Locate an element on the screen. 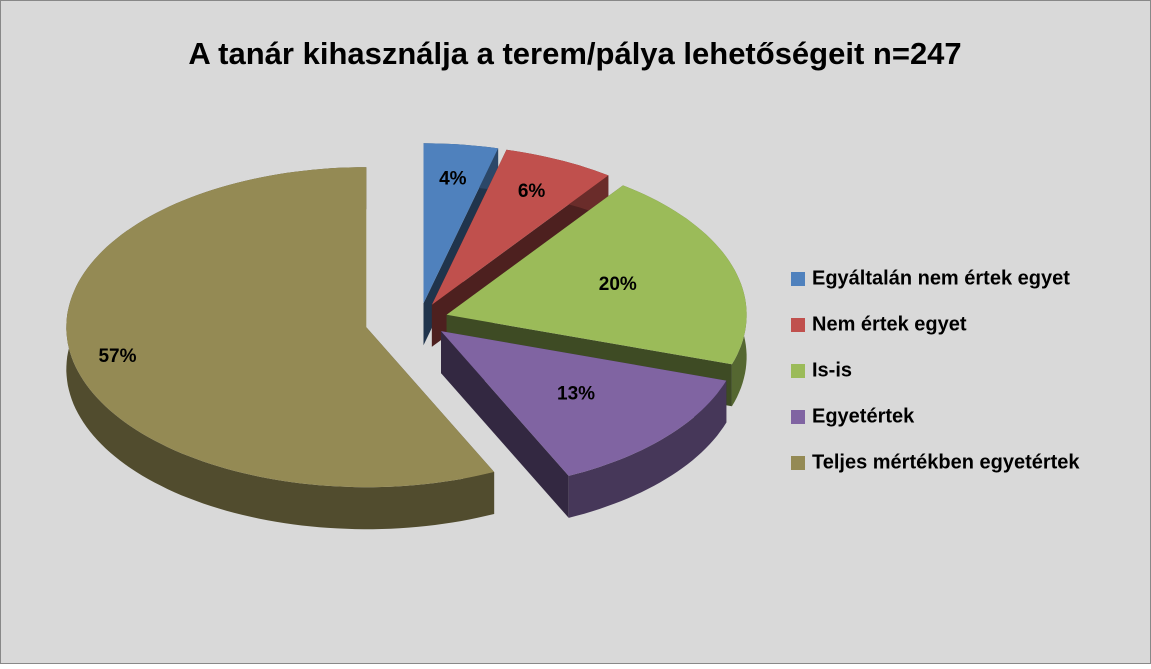 This screenshot has height=669, width=1151. data-label: 57% is located at coordinates (117, 356).